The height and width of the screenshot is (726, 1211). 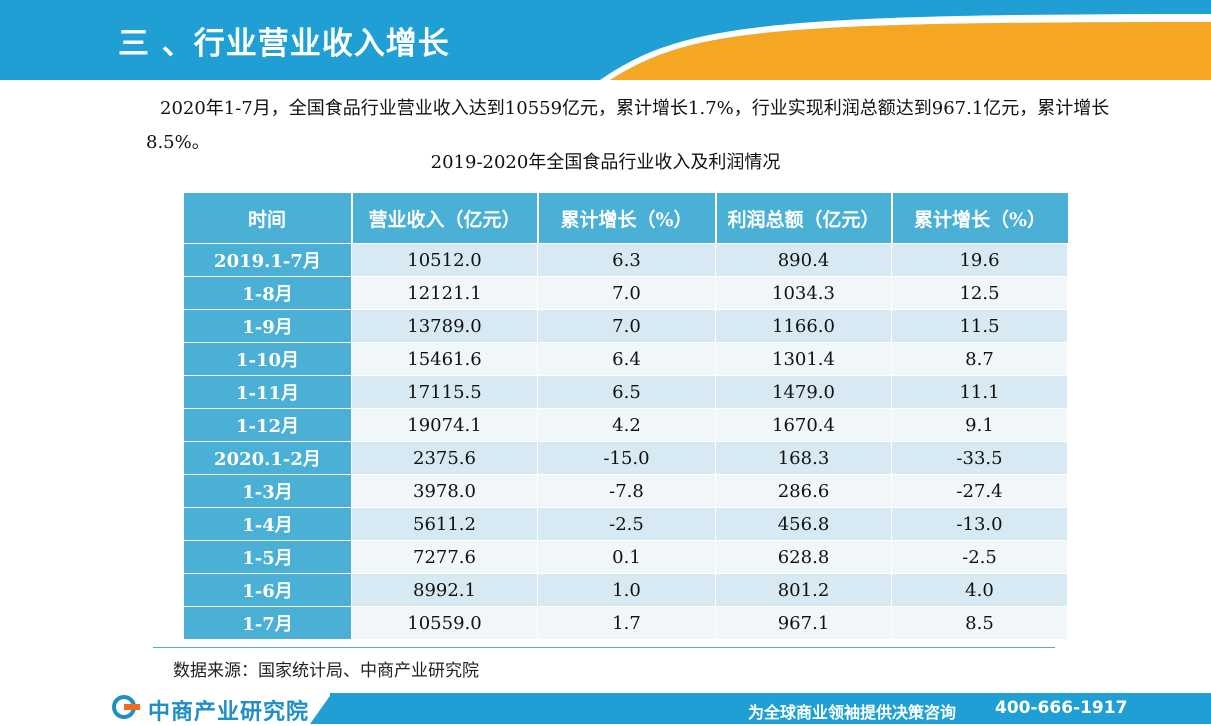 What do you see at coordinates (444, 557) in the screenshot?
I see `revenue-cell: 7277.6` at bounding box center [444, 557].